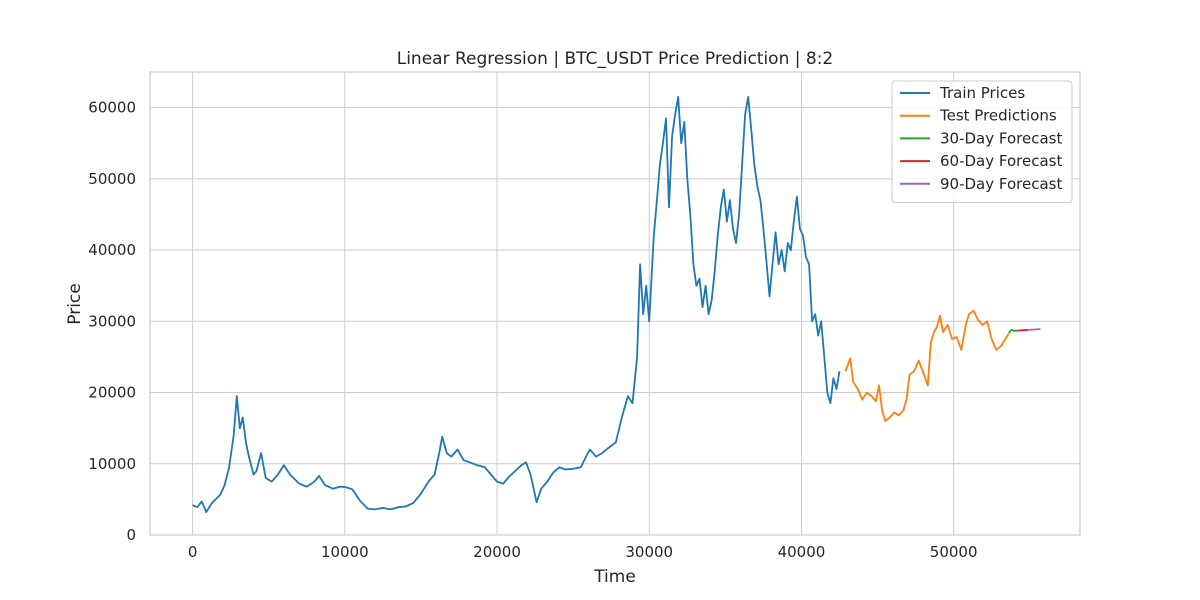 The width and height of the screenshot is (1200, 600). Describe the element at coordinates (497, 552) in the screenshot. I see `x-tick-label: 20000` at that location.